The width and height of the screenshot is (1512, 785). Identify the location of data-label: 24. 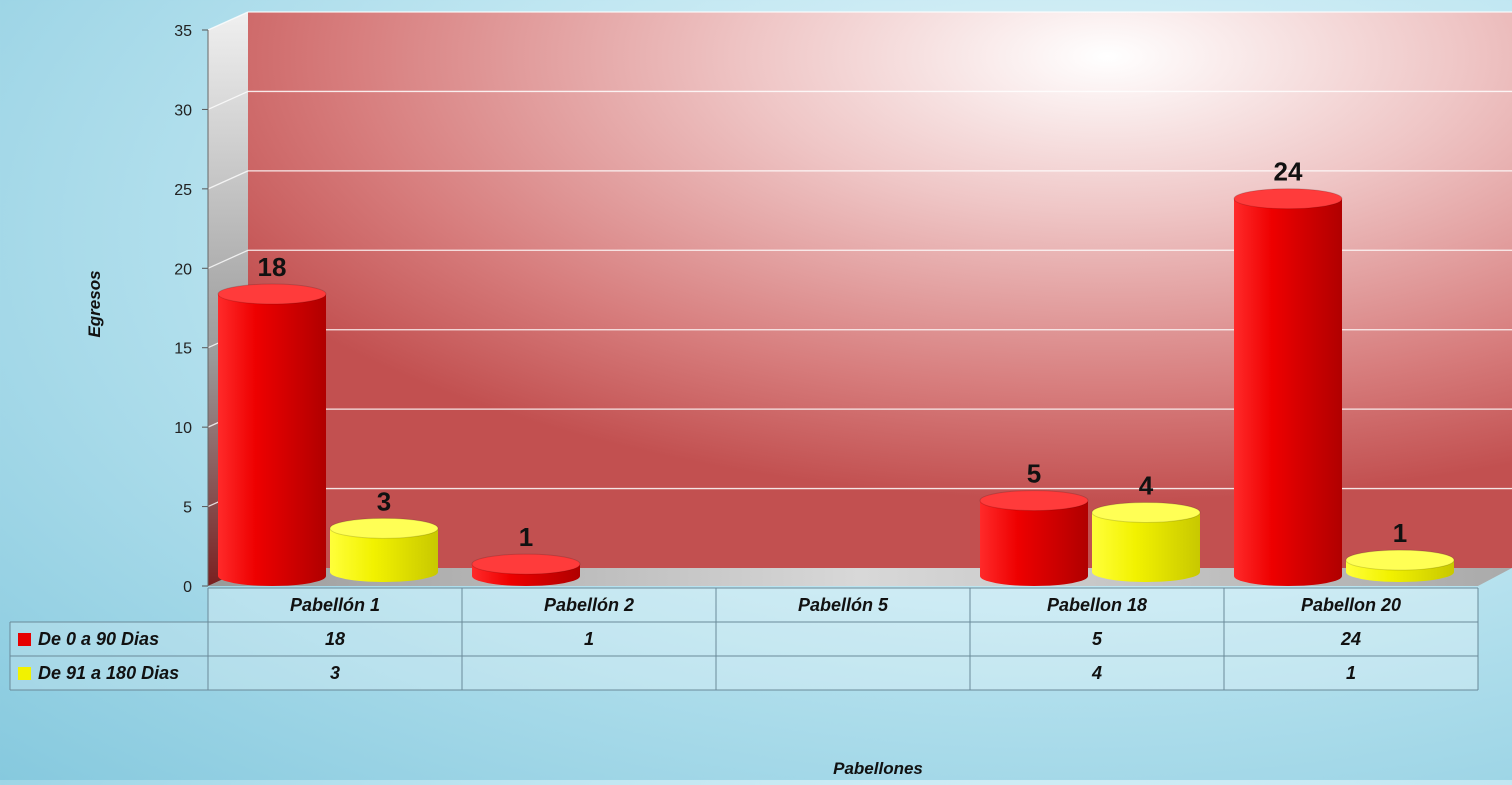
(1288, 172).